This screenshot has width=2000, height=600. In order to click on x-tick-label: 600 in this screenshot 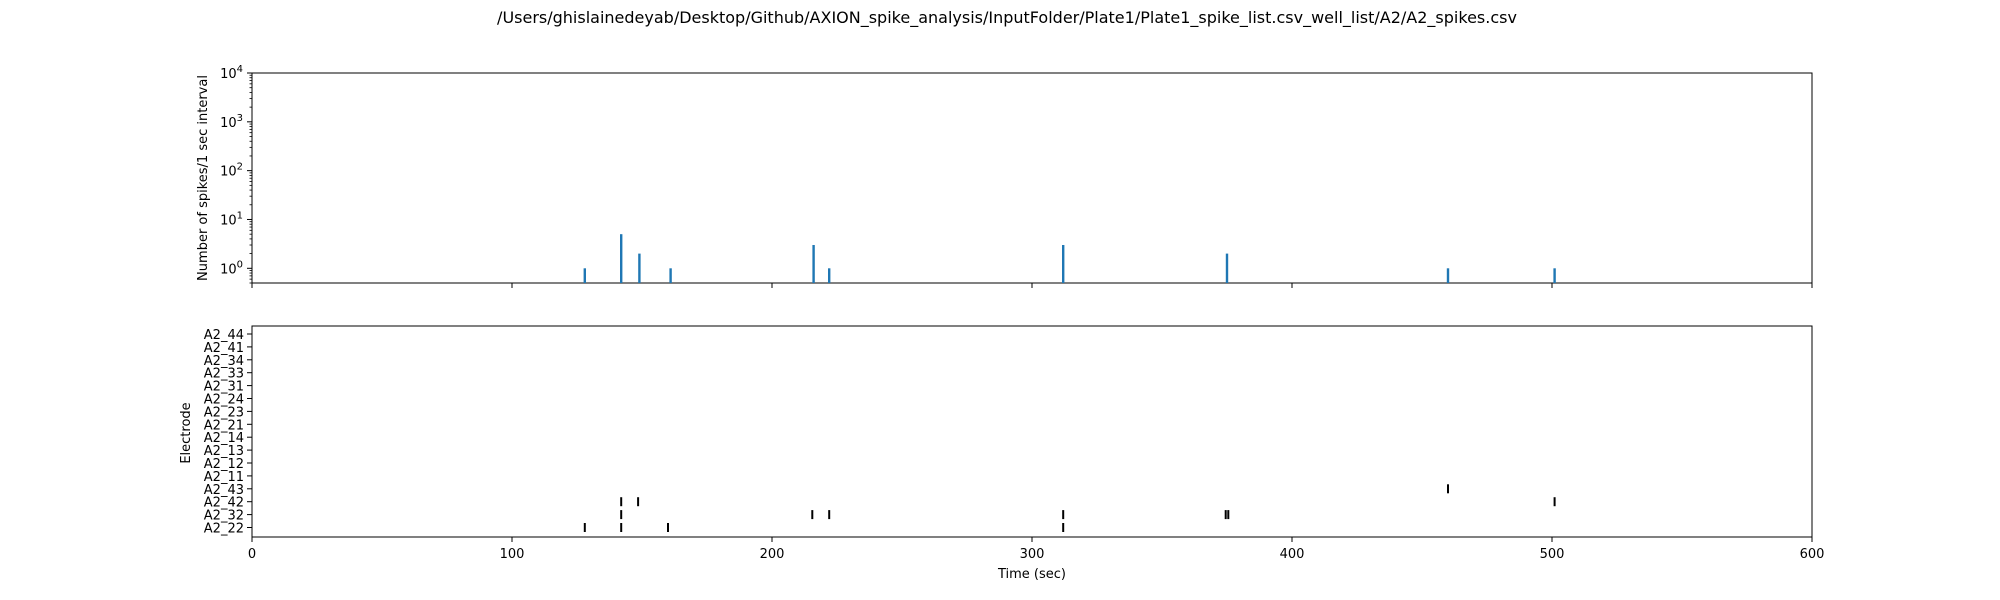, I will do `click(1812, 554)`.